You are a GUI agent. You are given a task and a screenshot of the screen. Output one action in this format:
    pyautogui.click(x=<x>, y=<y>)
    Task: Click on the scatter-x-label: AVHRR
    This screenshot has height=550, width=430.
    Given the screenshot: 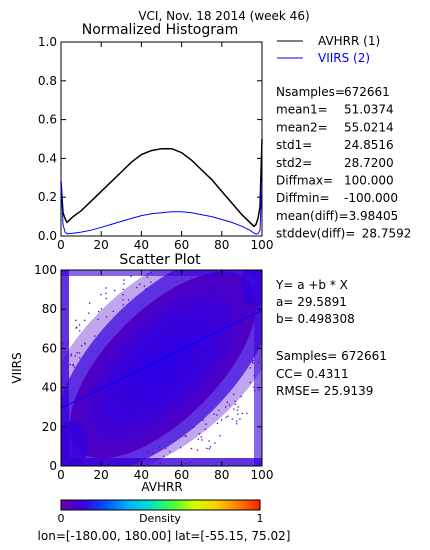 What is the action you would take?
    pyautogui.click(x=161, y=487)
    